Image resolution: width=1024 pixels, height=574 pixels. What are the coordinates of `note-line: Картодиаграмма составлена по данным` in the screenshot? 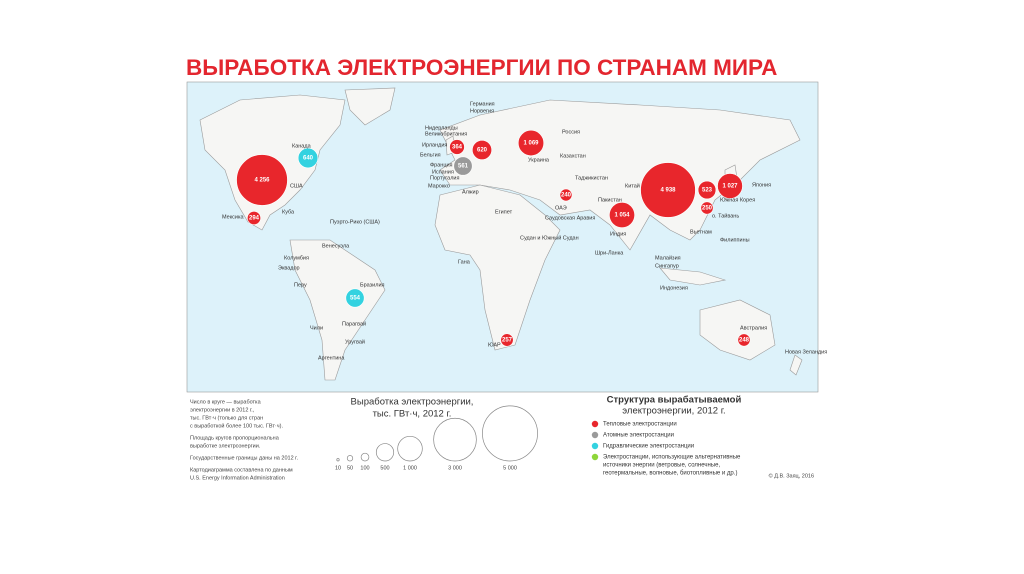 It's located at (241, 470).